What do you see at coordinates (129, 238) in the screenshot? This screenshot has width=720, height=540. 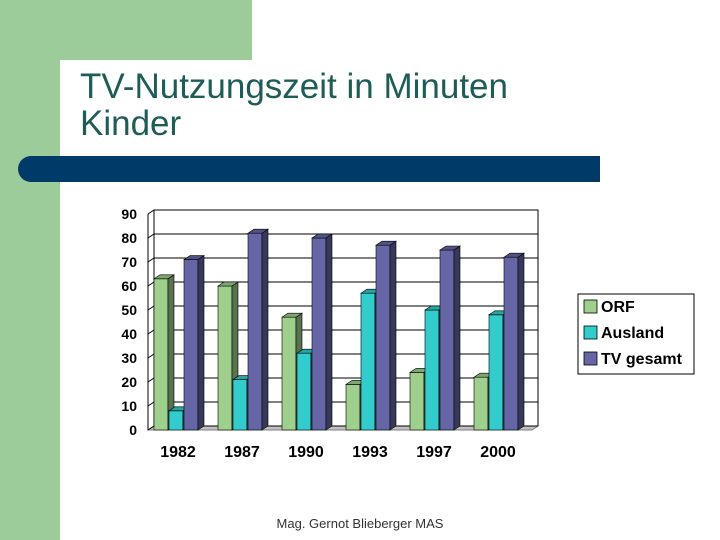 I see `y-tick-label: 80` at bounding box center [129, 238].